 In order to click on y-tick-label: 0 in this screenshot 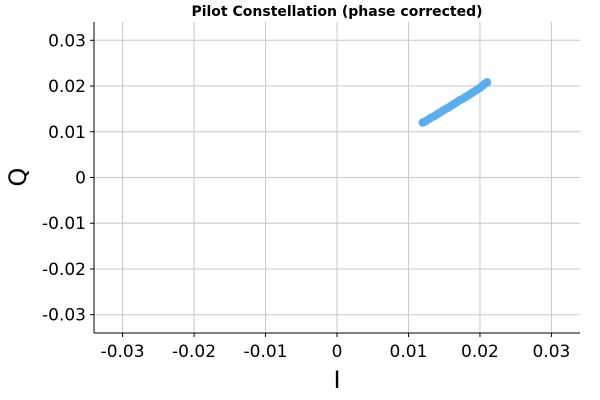, I will do `click(80, 179)`.